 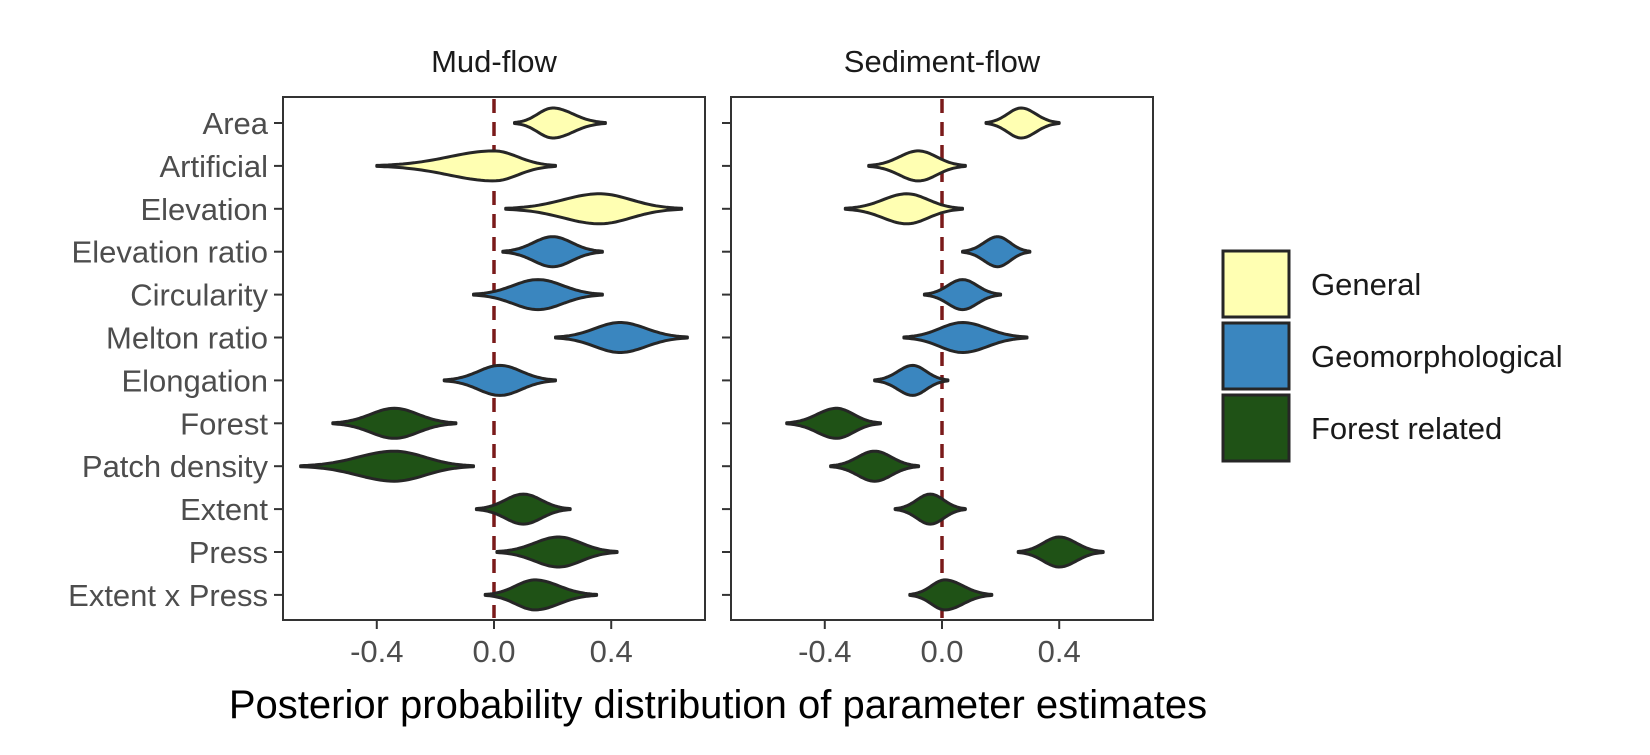 I want to click on violin-mud-flow-artificial, so click(x=466, y=166).